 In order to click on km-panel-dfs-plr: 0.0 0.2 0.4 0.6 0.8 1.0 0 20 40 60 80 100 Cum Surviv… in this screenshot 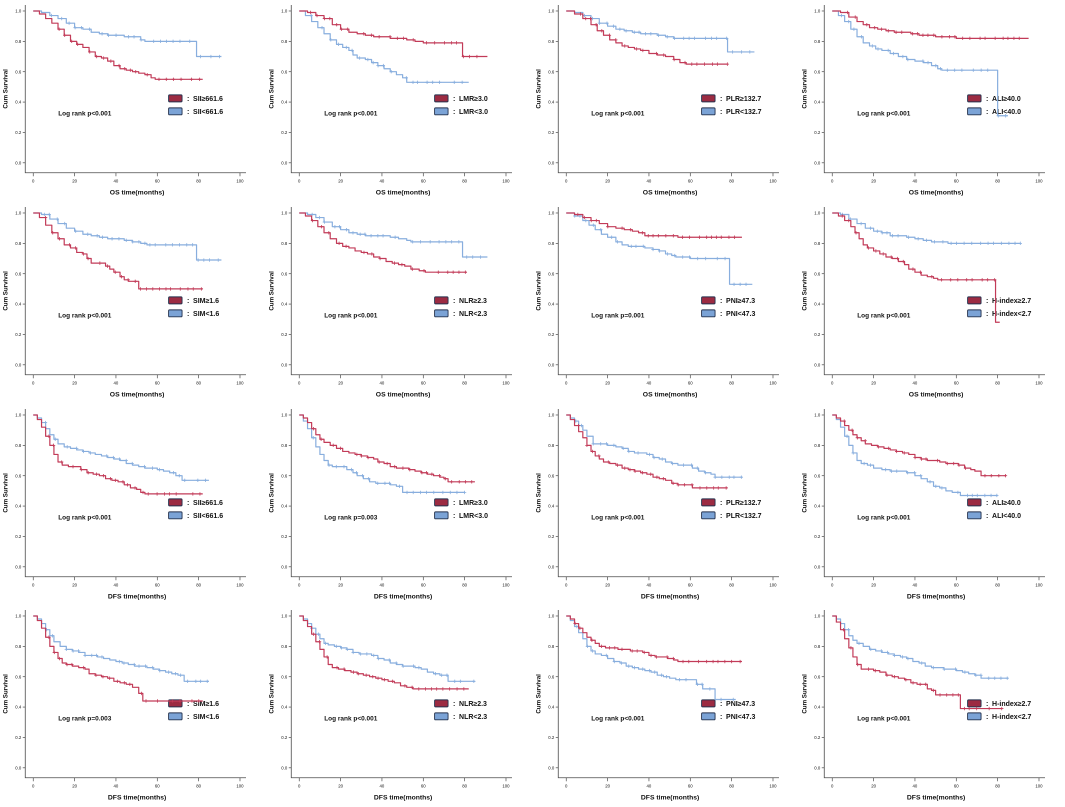, I will do `click(666, 505)`.